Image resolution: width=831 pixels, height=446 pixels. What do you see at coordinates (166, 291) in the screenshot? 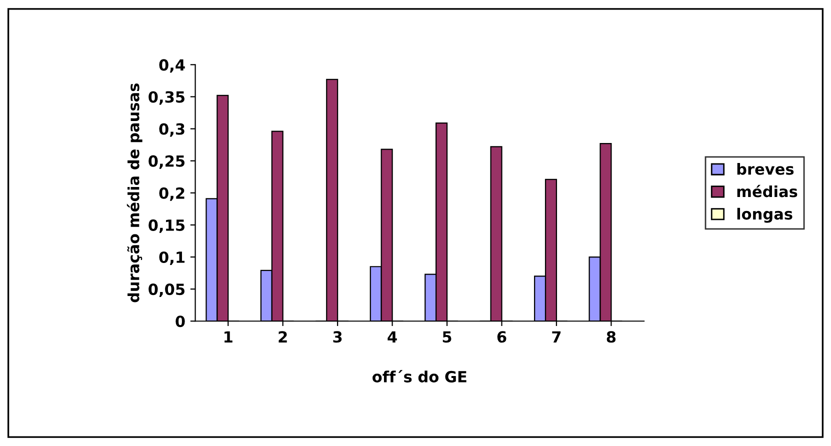
I see `y-tick-label: 0,05` at bounding box center [166, 291].